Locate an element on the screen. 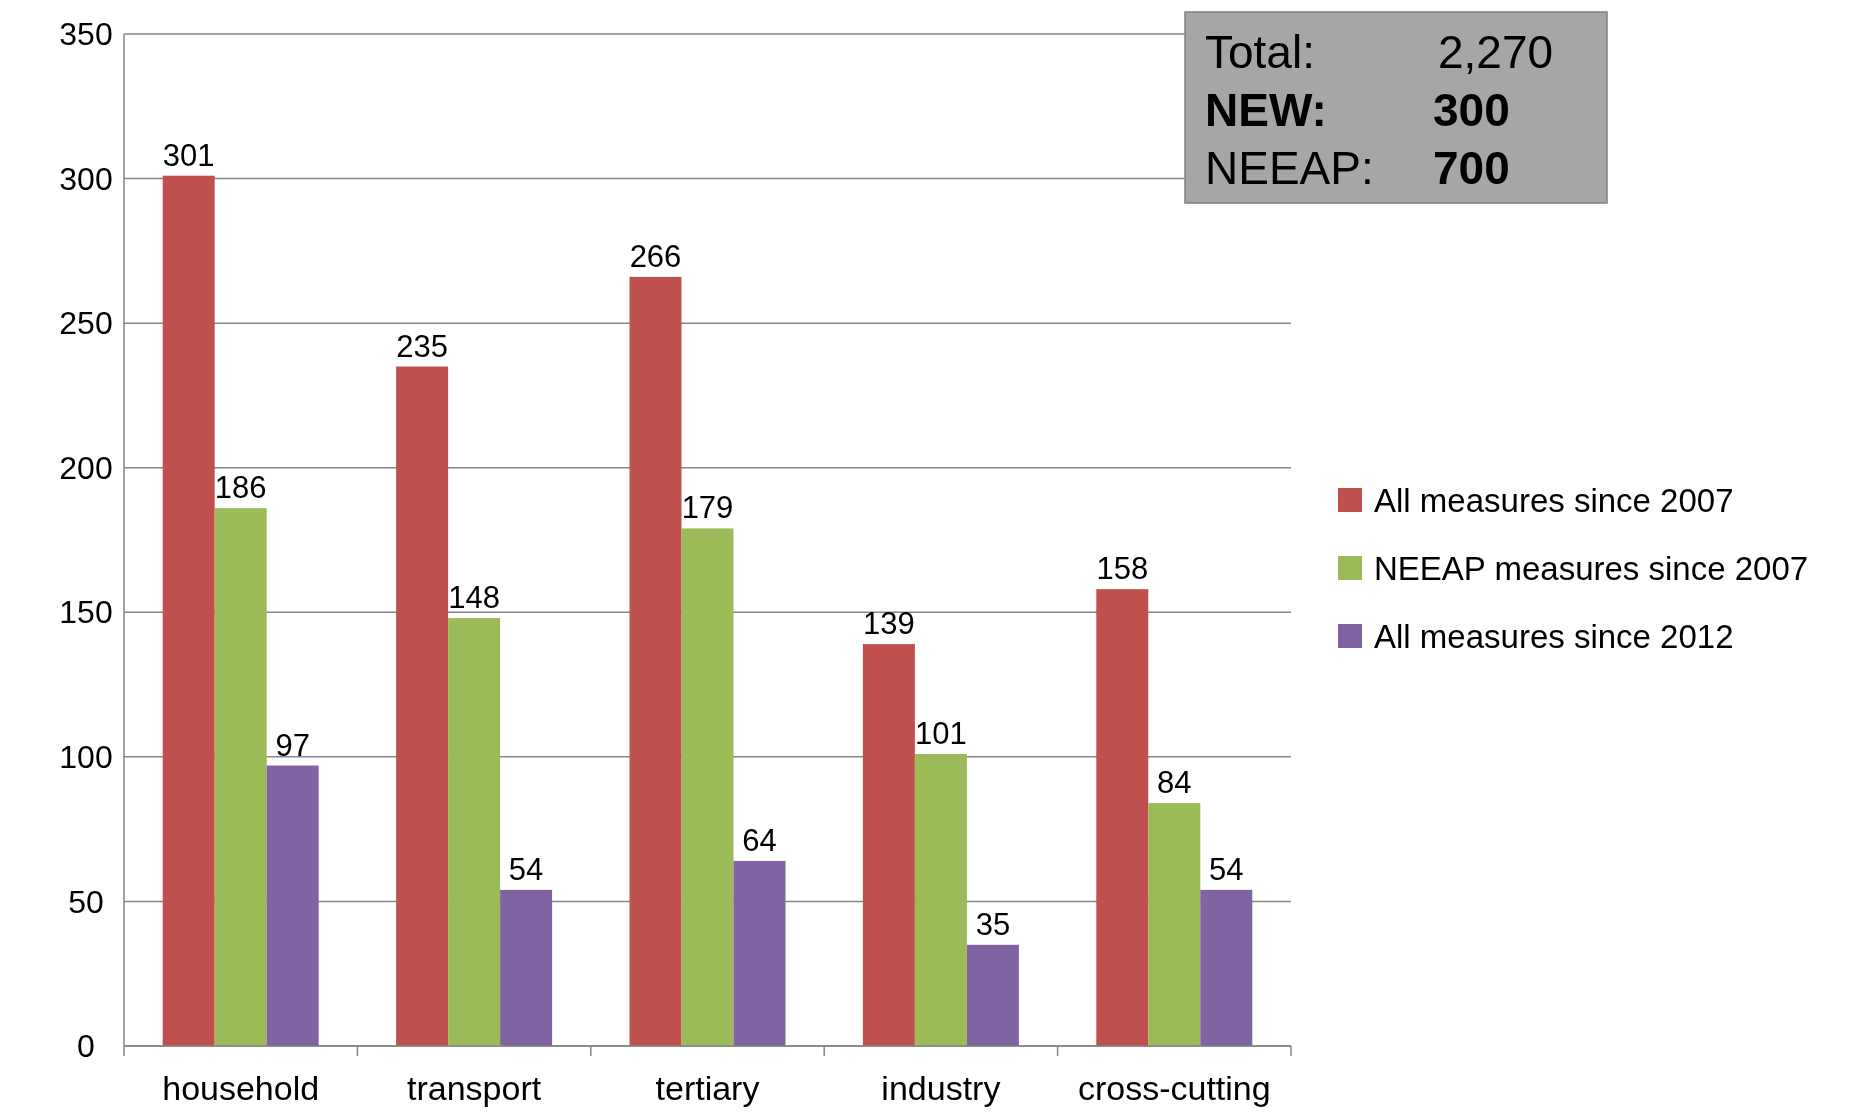 The image size is (1856, 1114). data-label: 148 is located at coordinates (474, 598).